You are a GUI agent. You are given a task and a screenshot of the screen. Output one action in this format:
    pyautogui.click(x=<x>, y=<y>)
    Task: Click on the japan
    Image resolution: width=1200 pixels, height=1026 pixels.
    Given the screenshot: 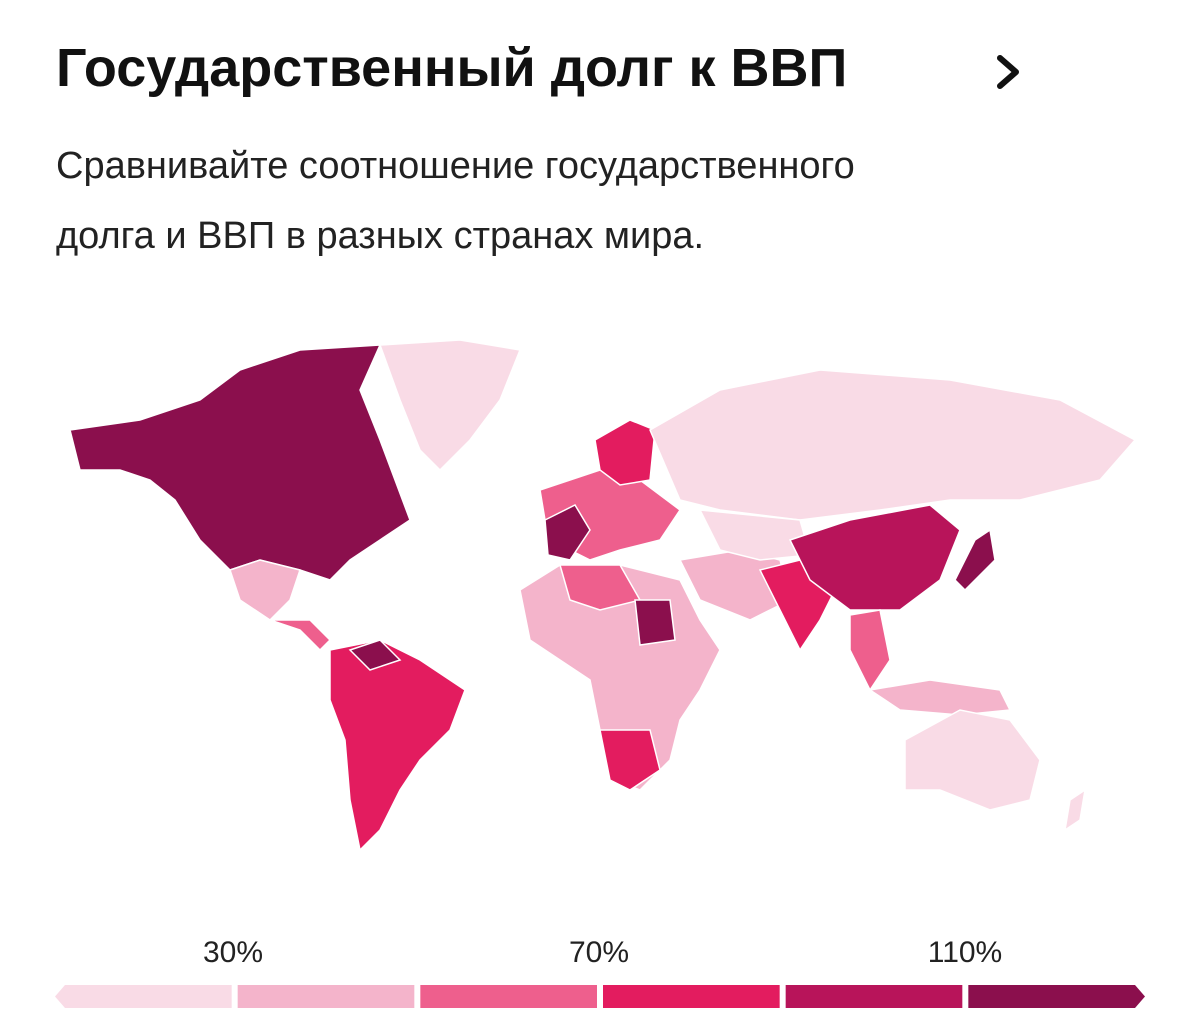 What is the action you would take?
    pyautogui.click(x=975, y=560)
    